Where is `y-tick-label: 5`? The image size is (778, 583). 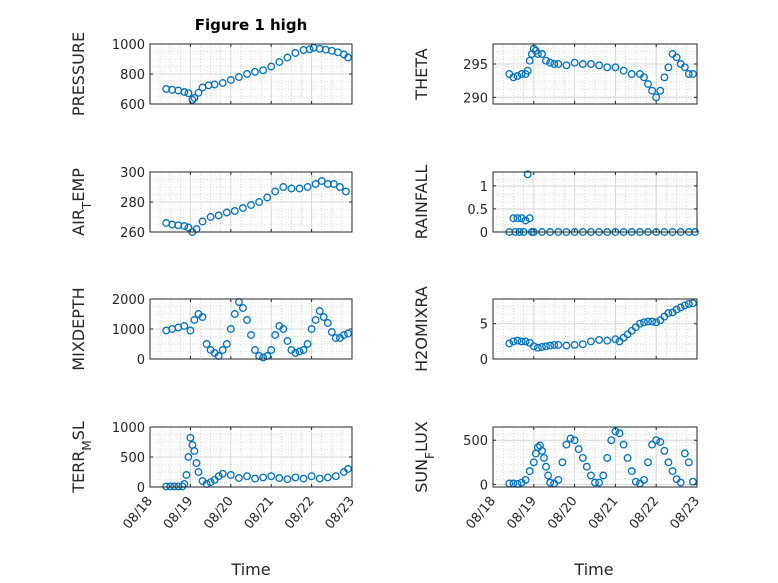
y-tick-label: 5 is located at coordinates (484, 325).